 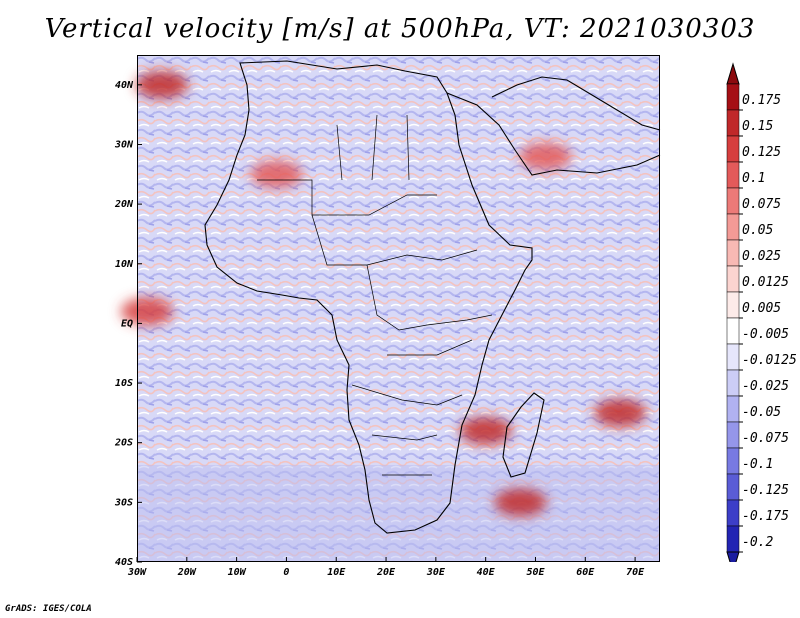 What do you see at coordinates (757, 126) in the screenshot?
I see `colorbar-label: 0.15` at bounding box center [757, 126].